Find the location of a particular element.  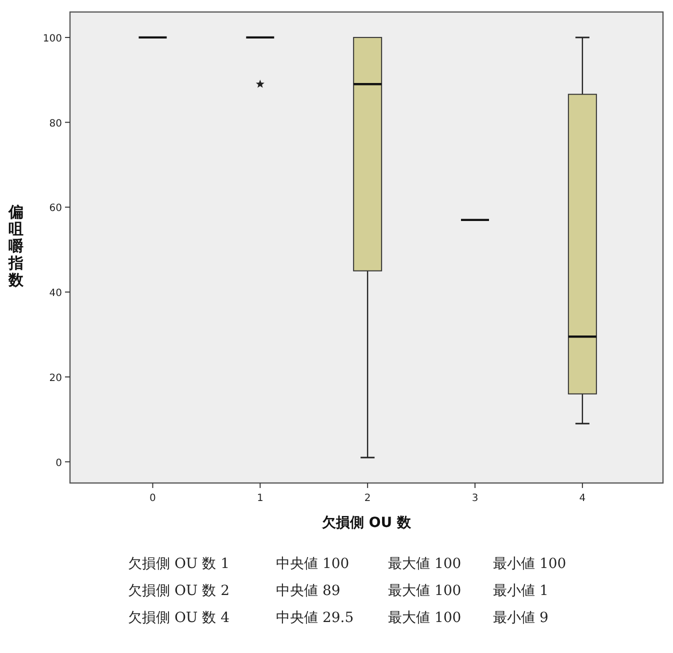

y-tick-label: 80 is located at coordinates (55, 124).